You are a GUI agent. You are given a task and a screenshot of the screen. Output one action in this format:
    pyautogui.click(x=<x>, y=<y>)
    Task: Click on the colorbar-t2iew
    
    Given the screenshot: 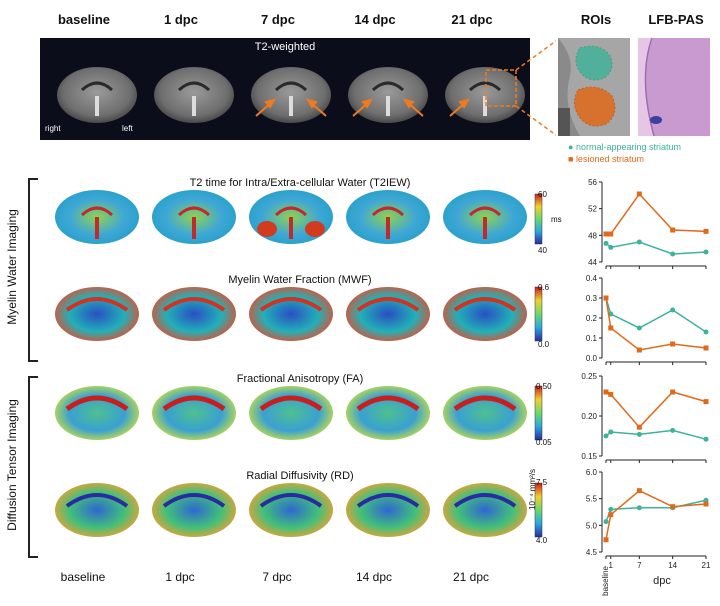 What is the action you would take?
    pyautogui.click(x=538, y=219)
    